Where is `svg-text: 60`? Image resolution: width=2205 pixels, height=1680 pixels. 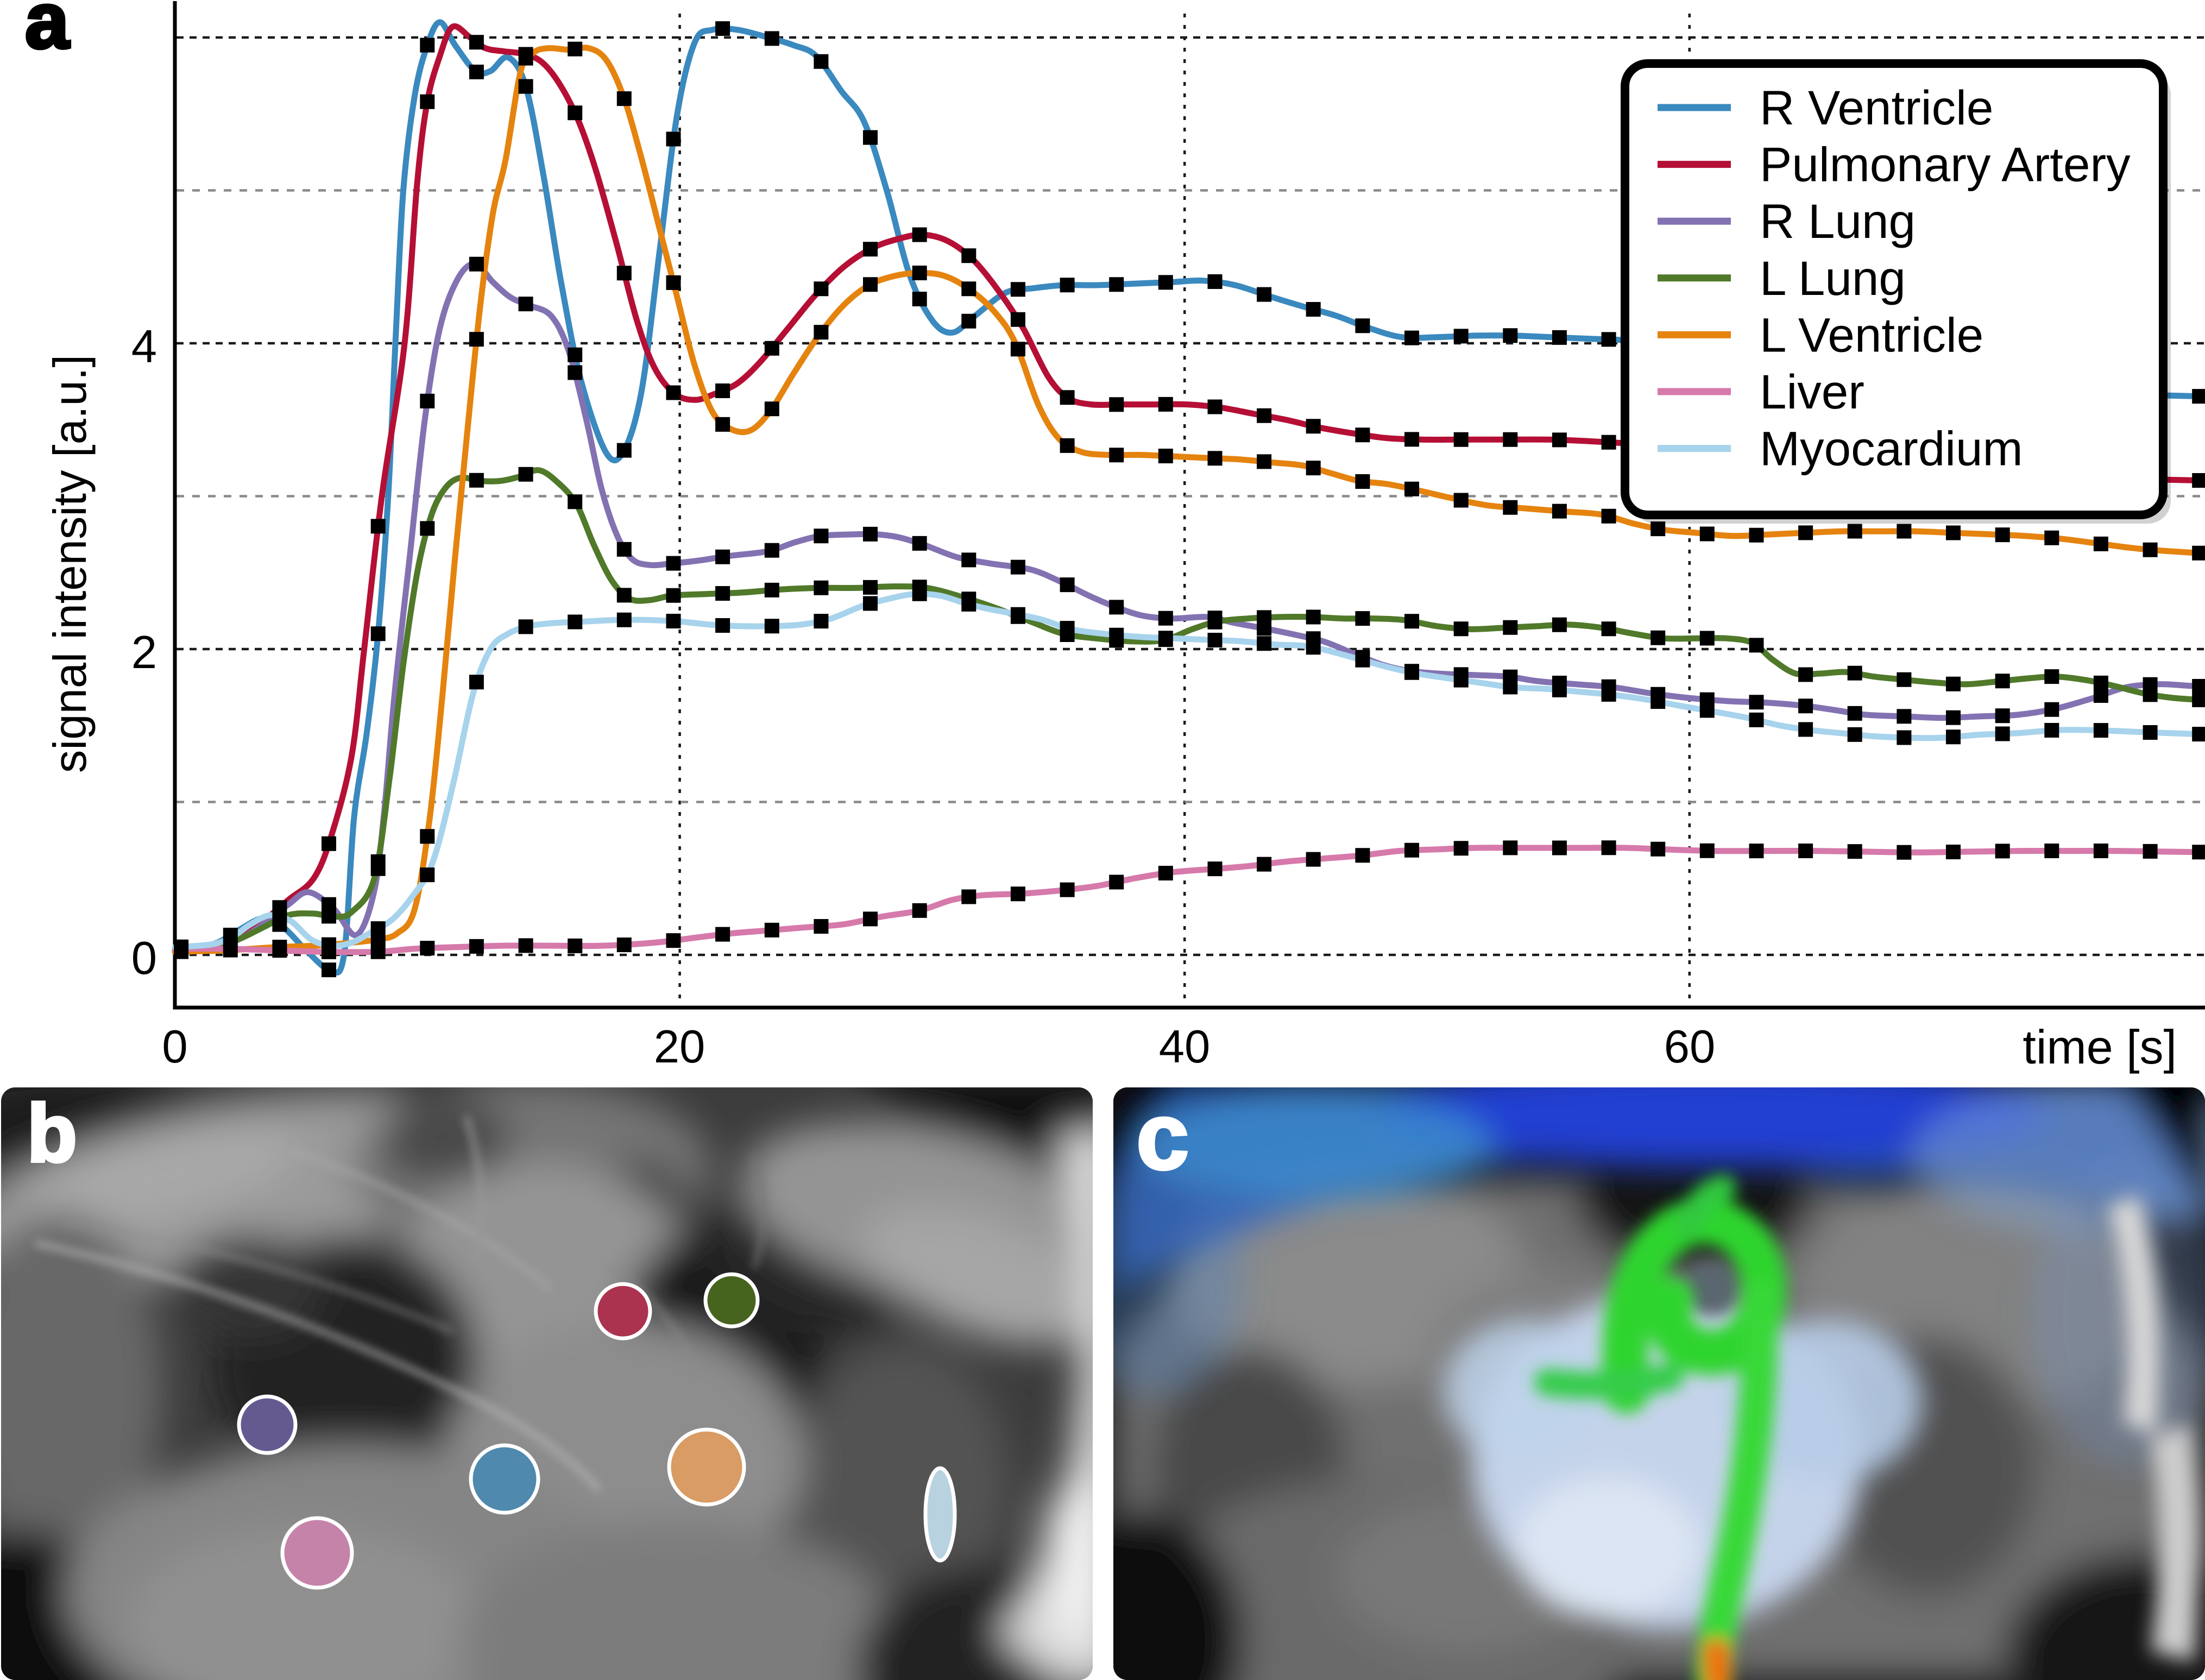 svg-text: 60 is located at coordinates (1690, 1047).